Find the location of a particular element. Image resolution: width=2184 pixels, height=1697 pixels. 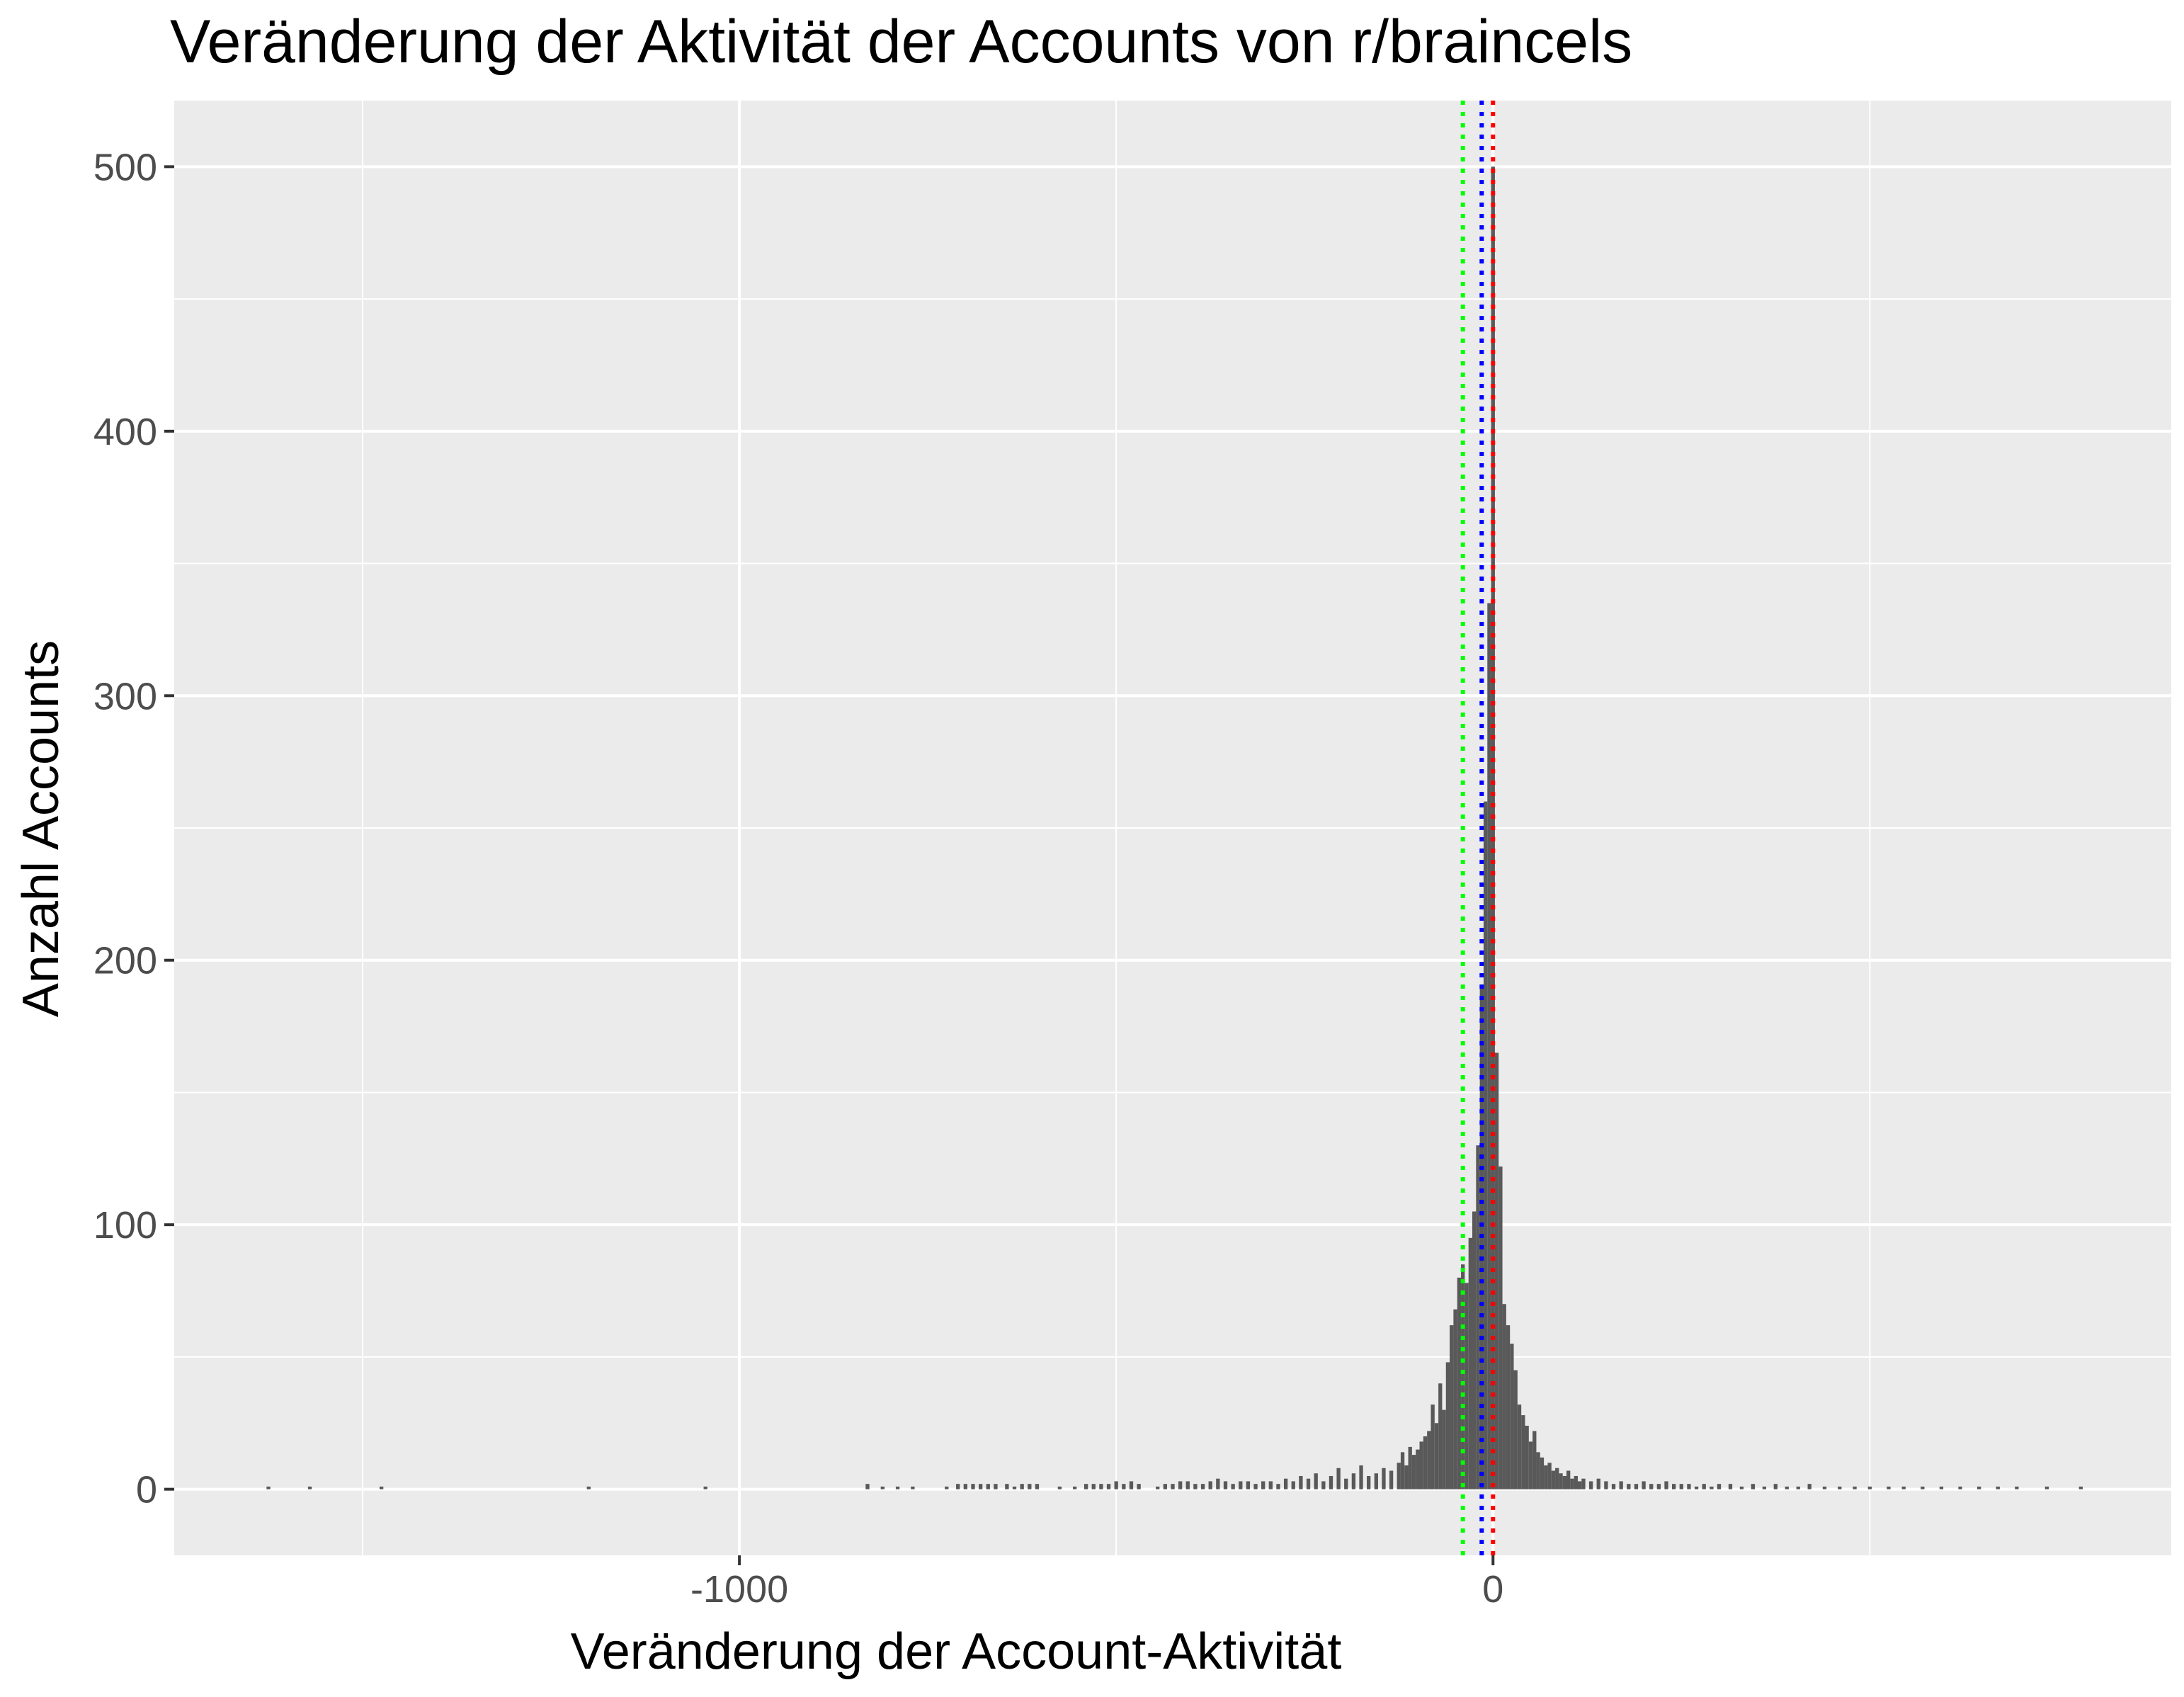

y-tick-label: 0 is located at coordinates (146, 1490).